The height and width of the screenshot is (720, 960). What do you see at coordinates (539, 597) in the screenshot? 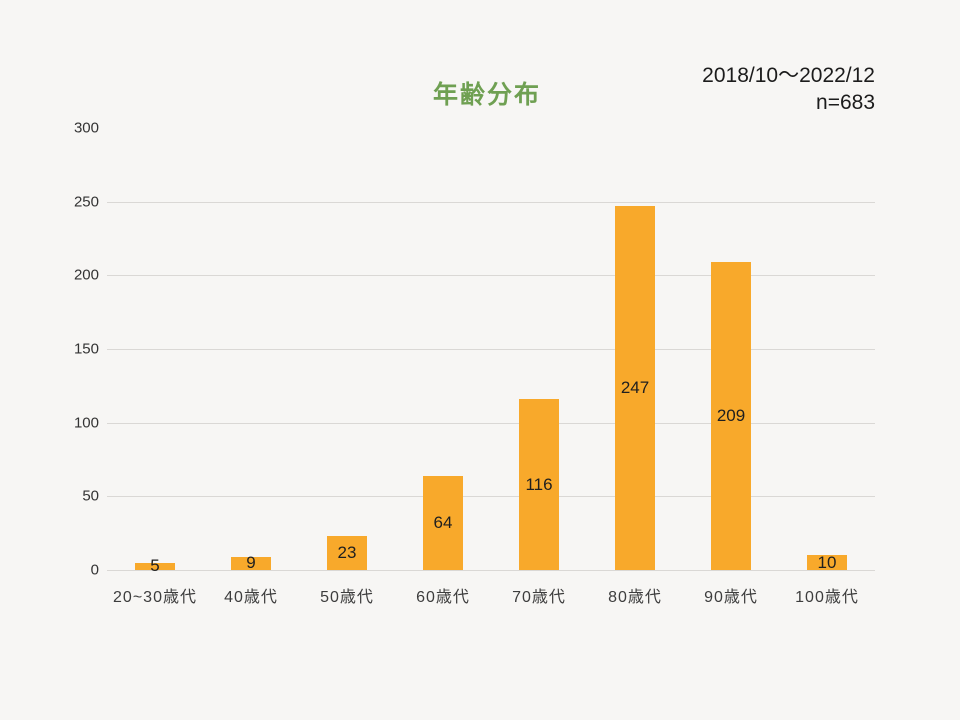
I see `x-axis-tick-label: 70歳代` at bounding box center [539, 597].